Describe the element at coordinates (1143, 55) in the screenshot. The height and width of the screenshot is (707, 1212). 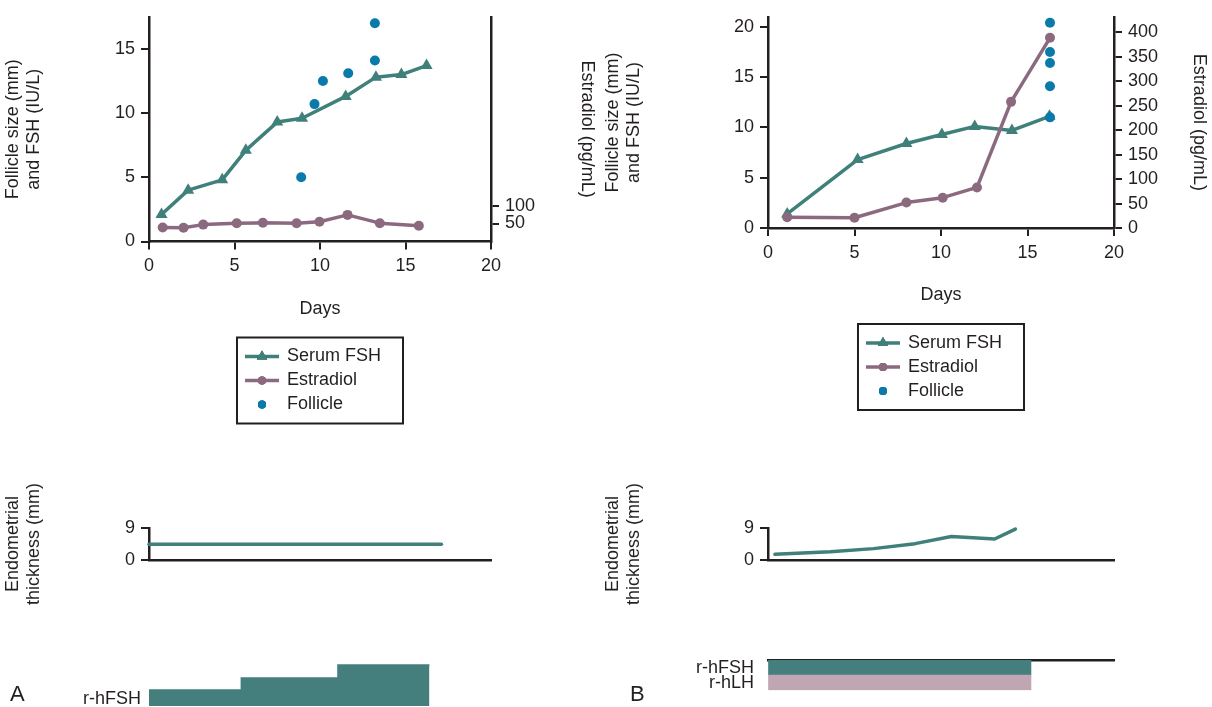
I see `y2-tick-label: 350` at that location.